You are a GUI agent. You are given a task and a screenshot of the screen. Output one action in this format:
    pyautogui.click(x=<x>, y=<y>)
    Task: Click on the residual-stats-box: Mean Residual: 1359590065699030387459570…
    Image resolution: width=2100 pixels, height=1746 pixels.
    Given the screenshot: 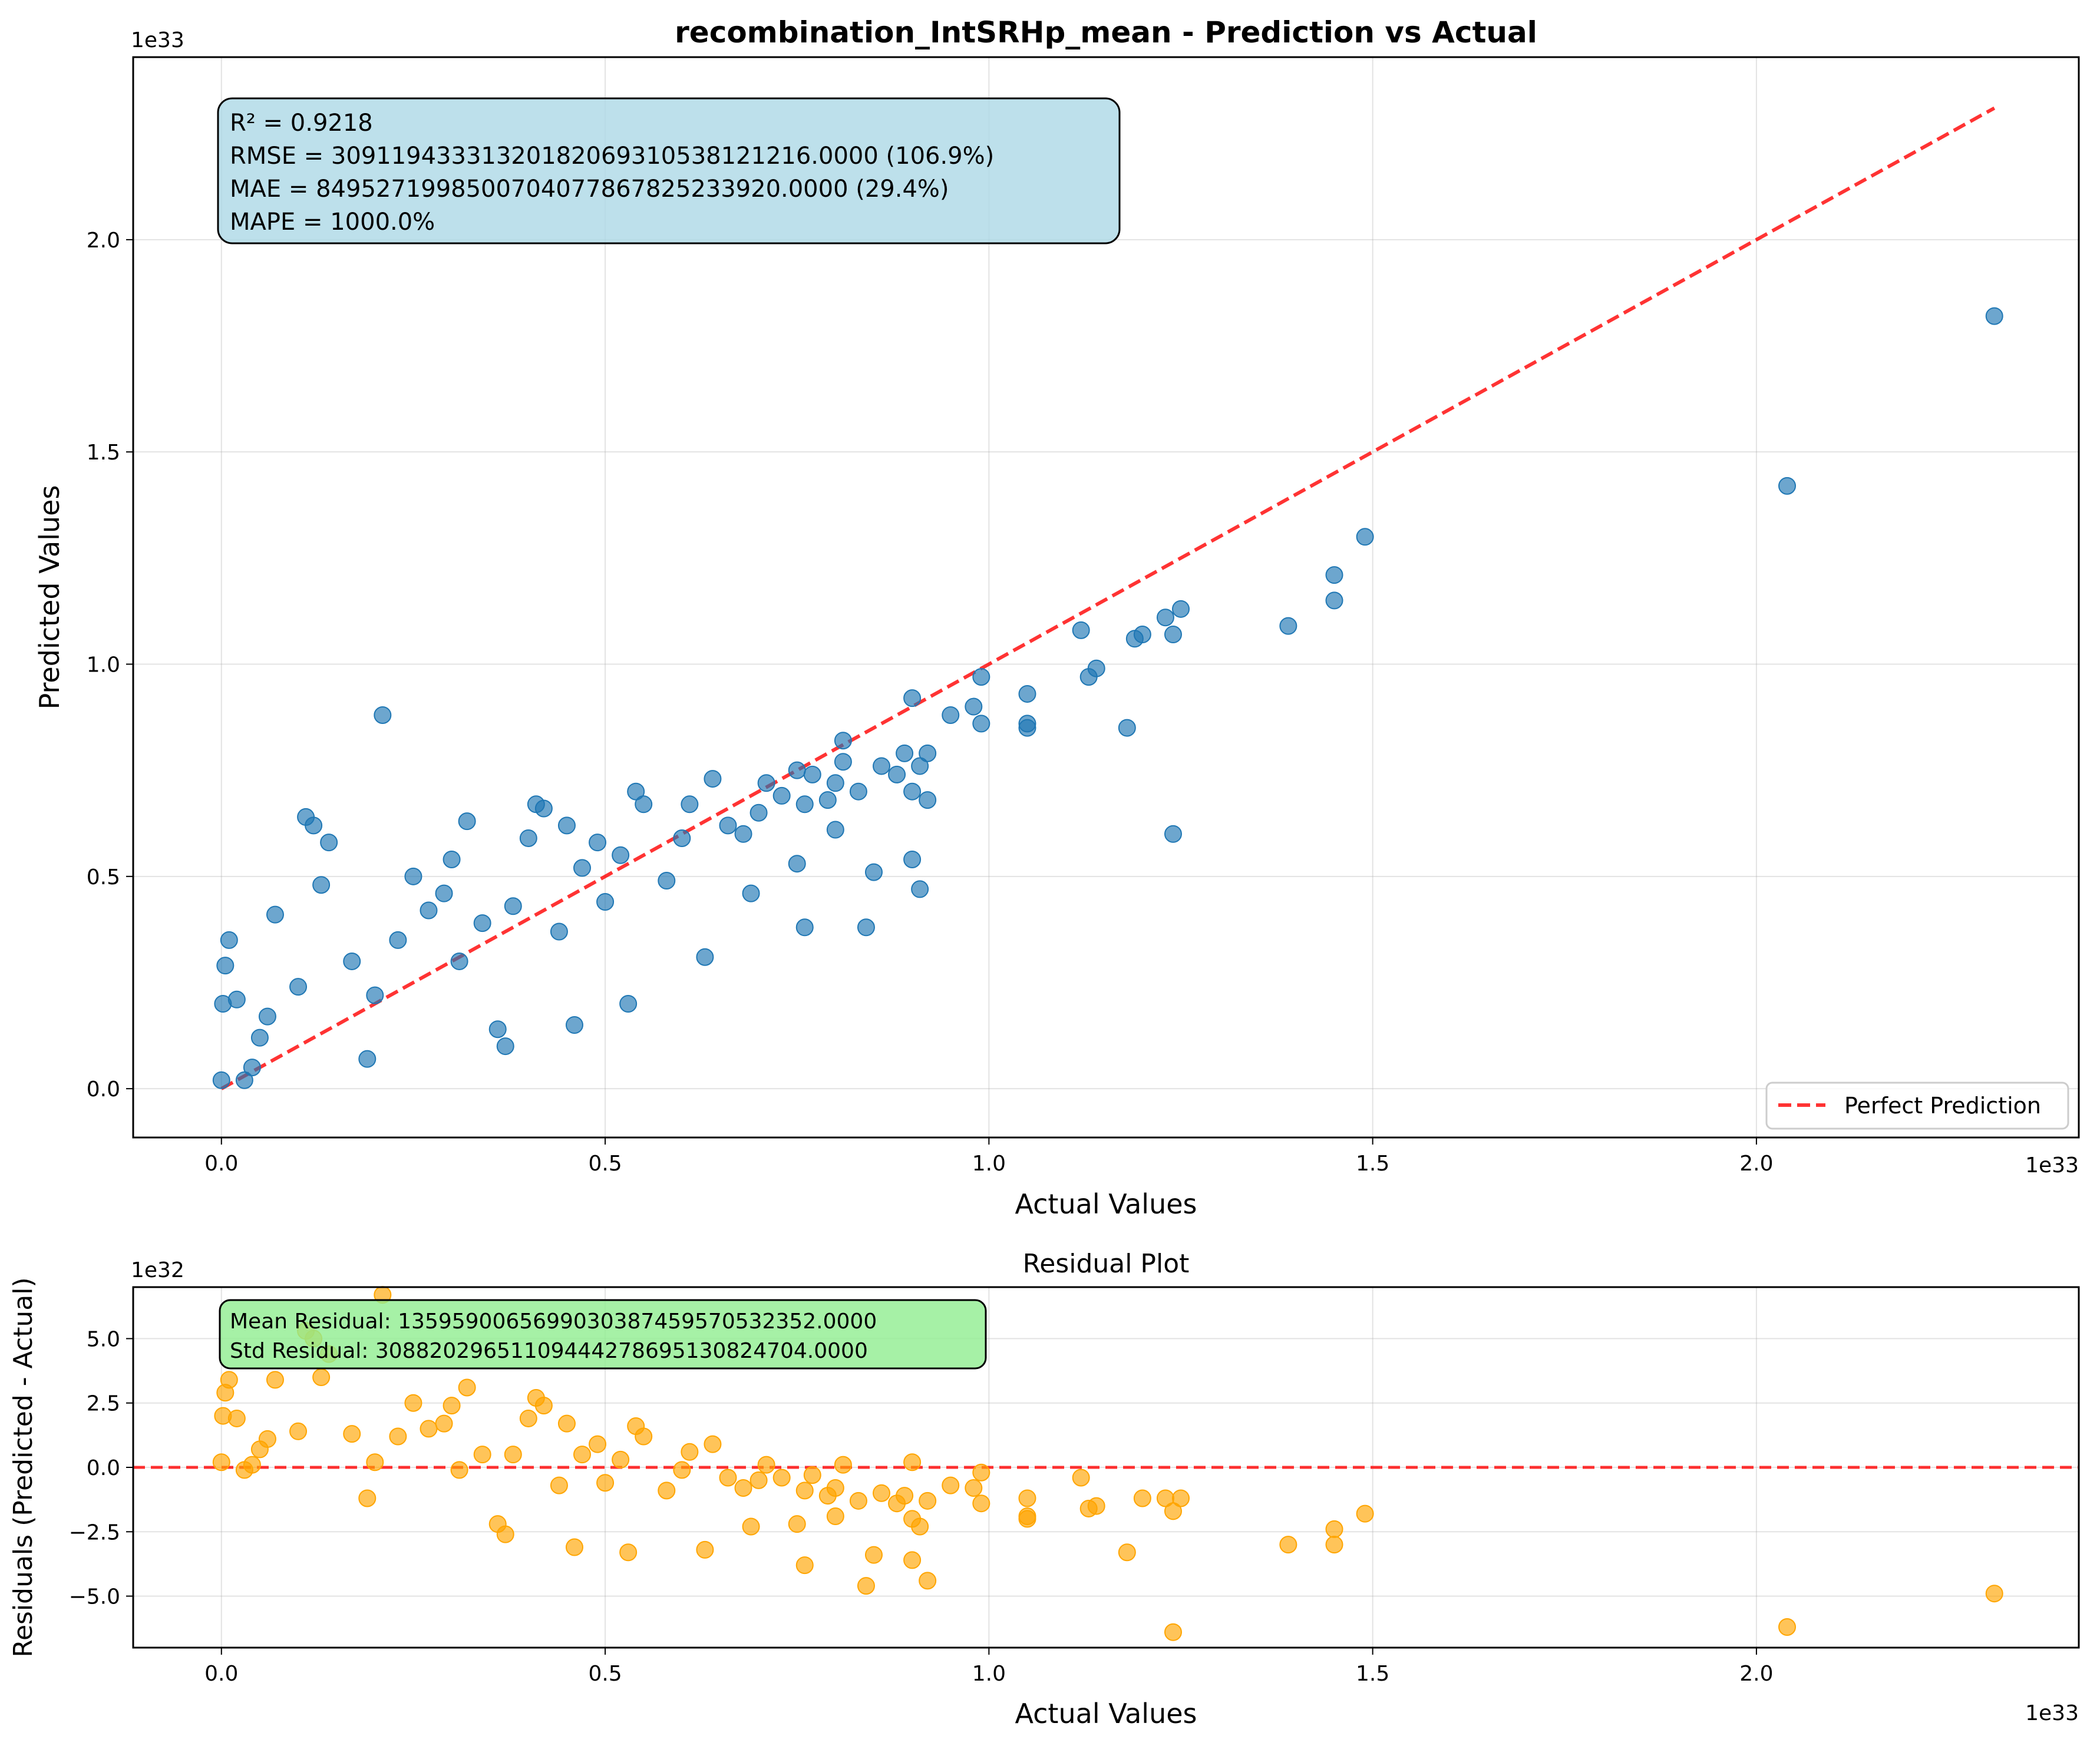 What is the action you would take?
    pyautogui.click(x=603, y=1334)
    